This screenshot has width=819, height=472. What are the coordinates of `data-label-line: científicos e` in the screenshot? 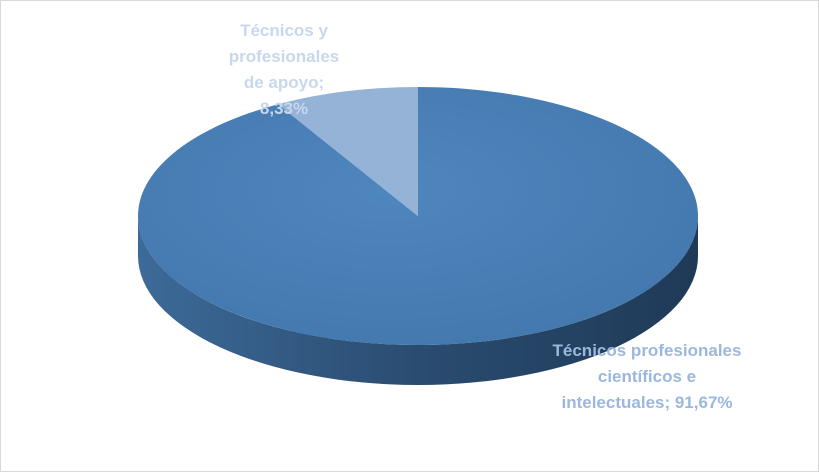 It's located at (647, 376).